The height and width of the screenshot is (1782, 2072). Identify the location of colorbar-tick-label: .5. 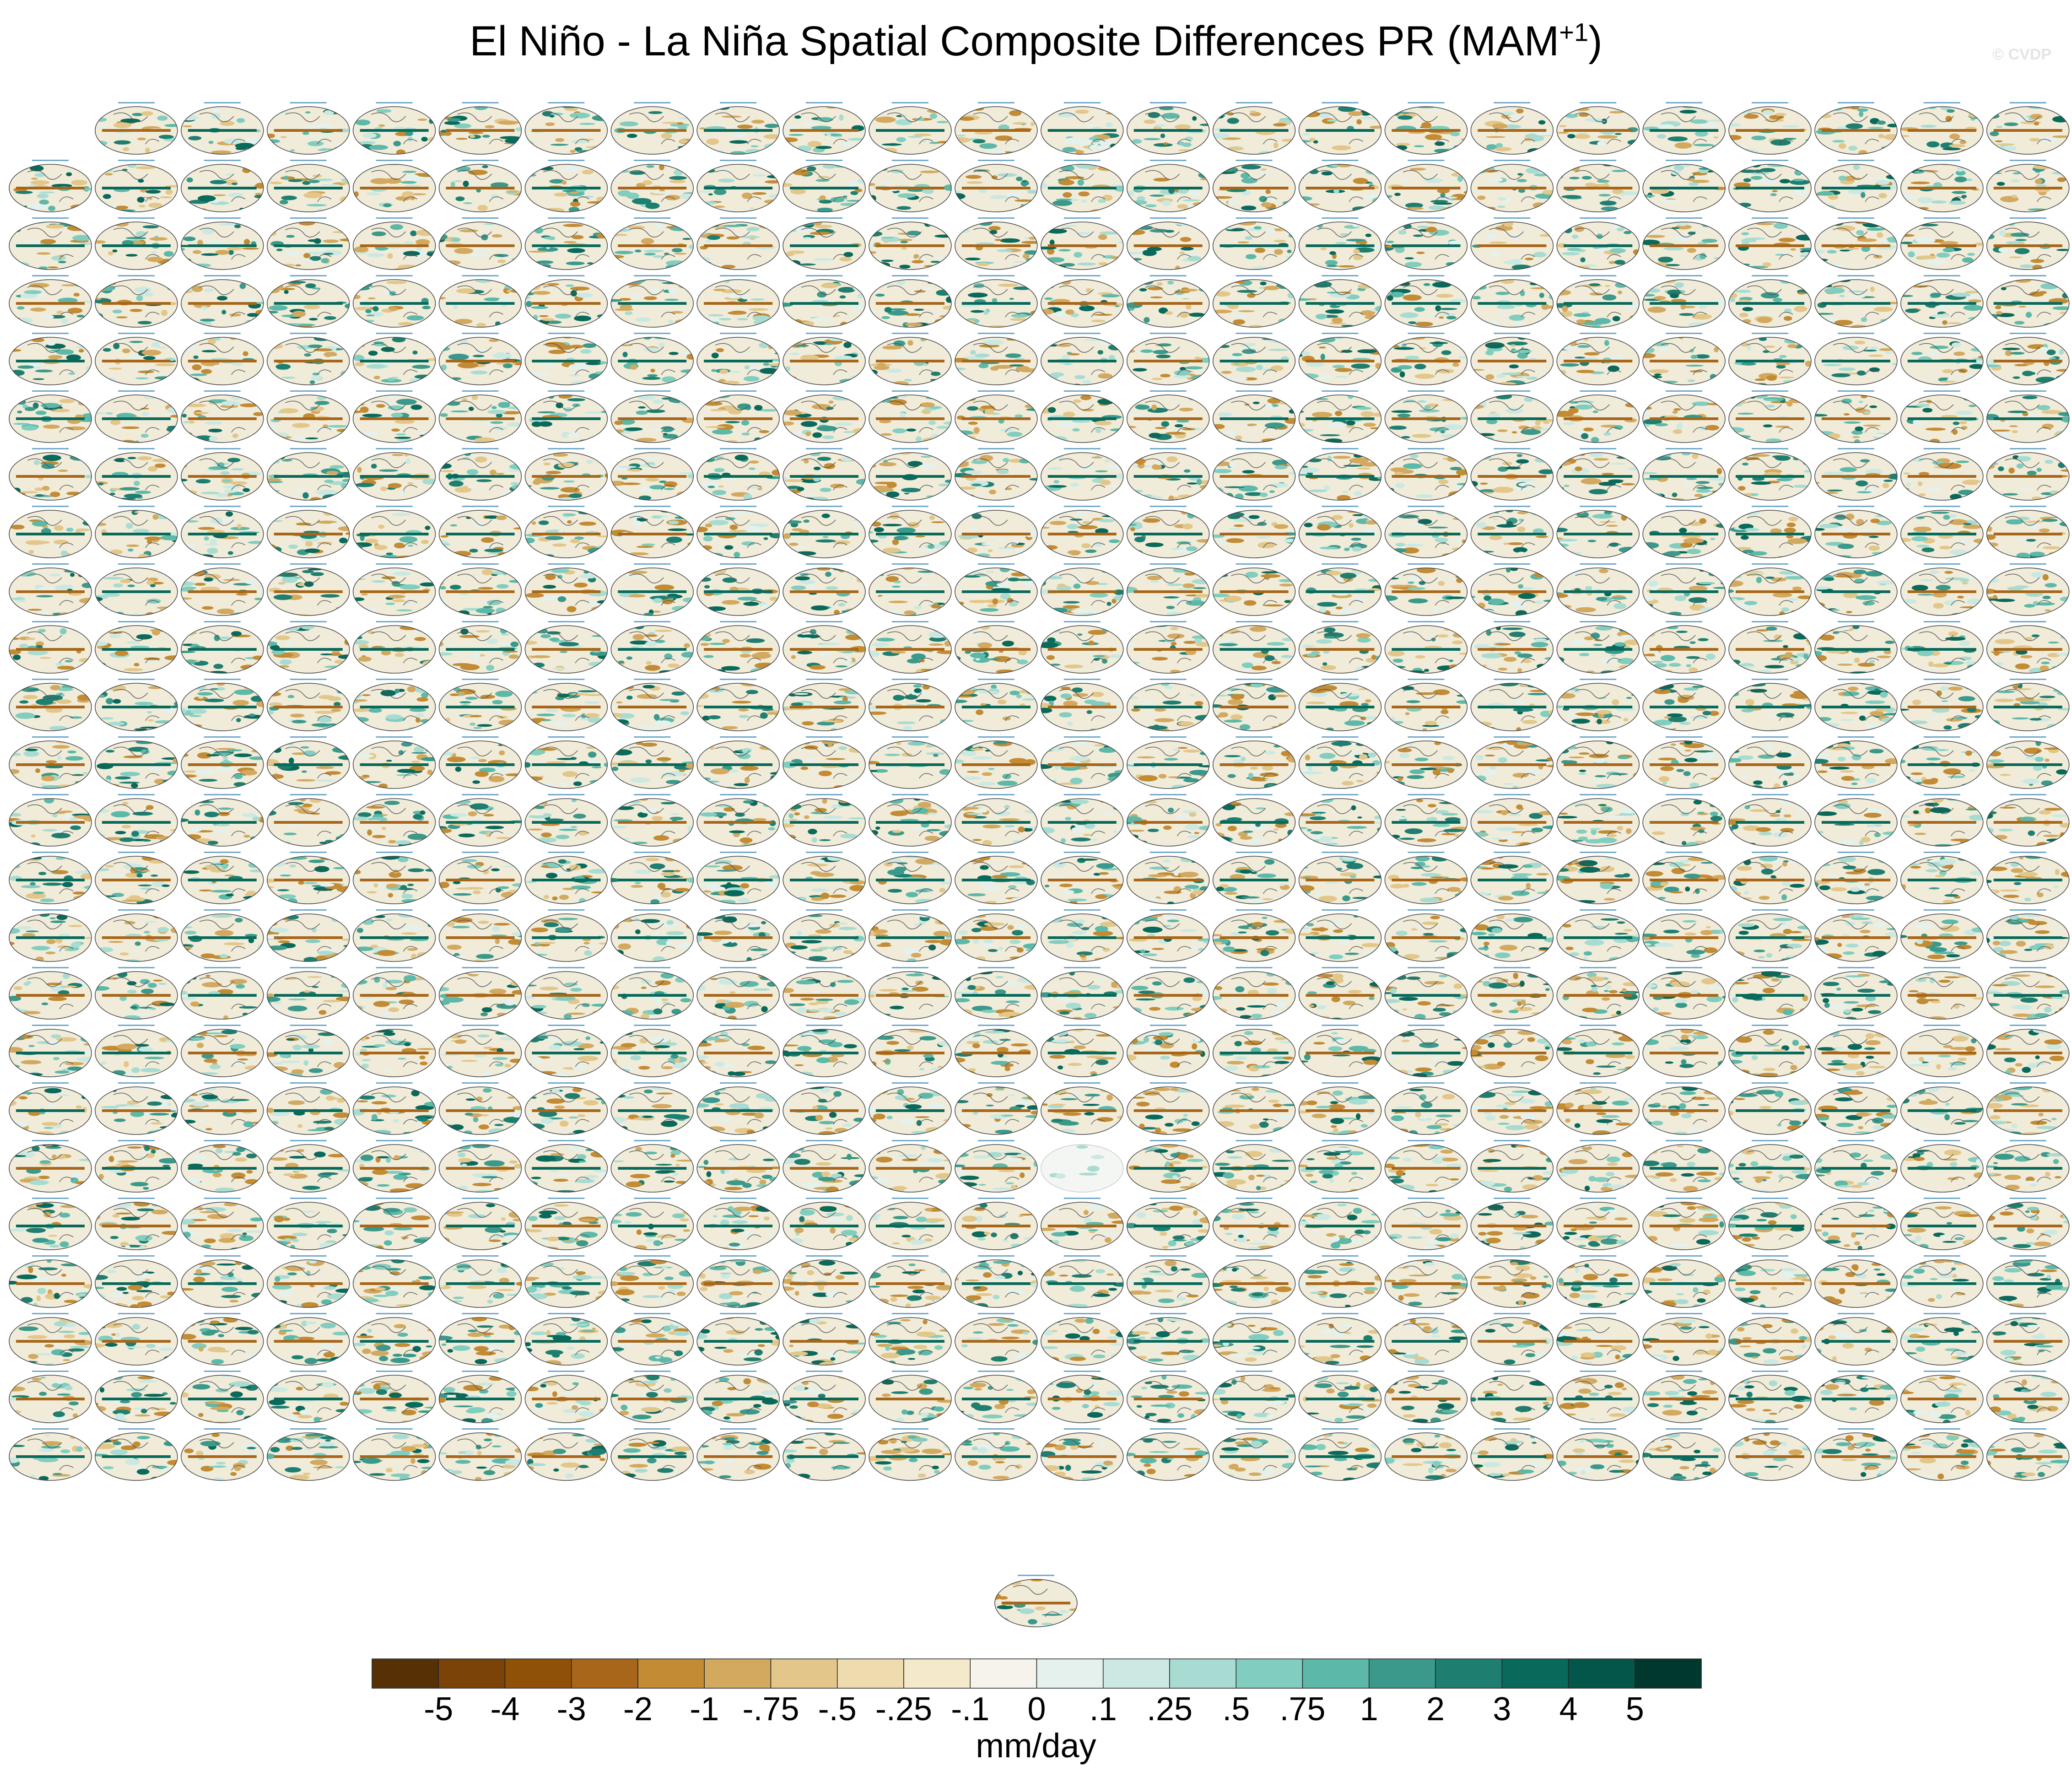
(1236, 1709).